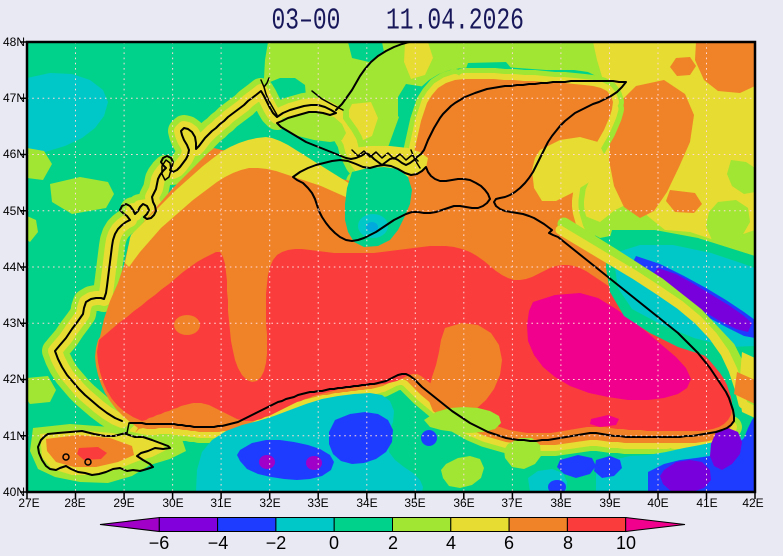  I want to click on svg-text: 03–00, so click(306, 22).